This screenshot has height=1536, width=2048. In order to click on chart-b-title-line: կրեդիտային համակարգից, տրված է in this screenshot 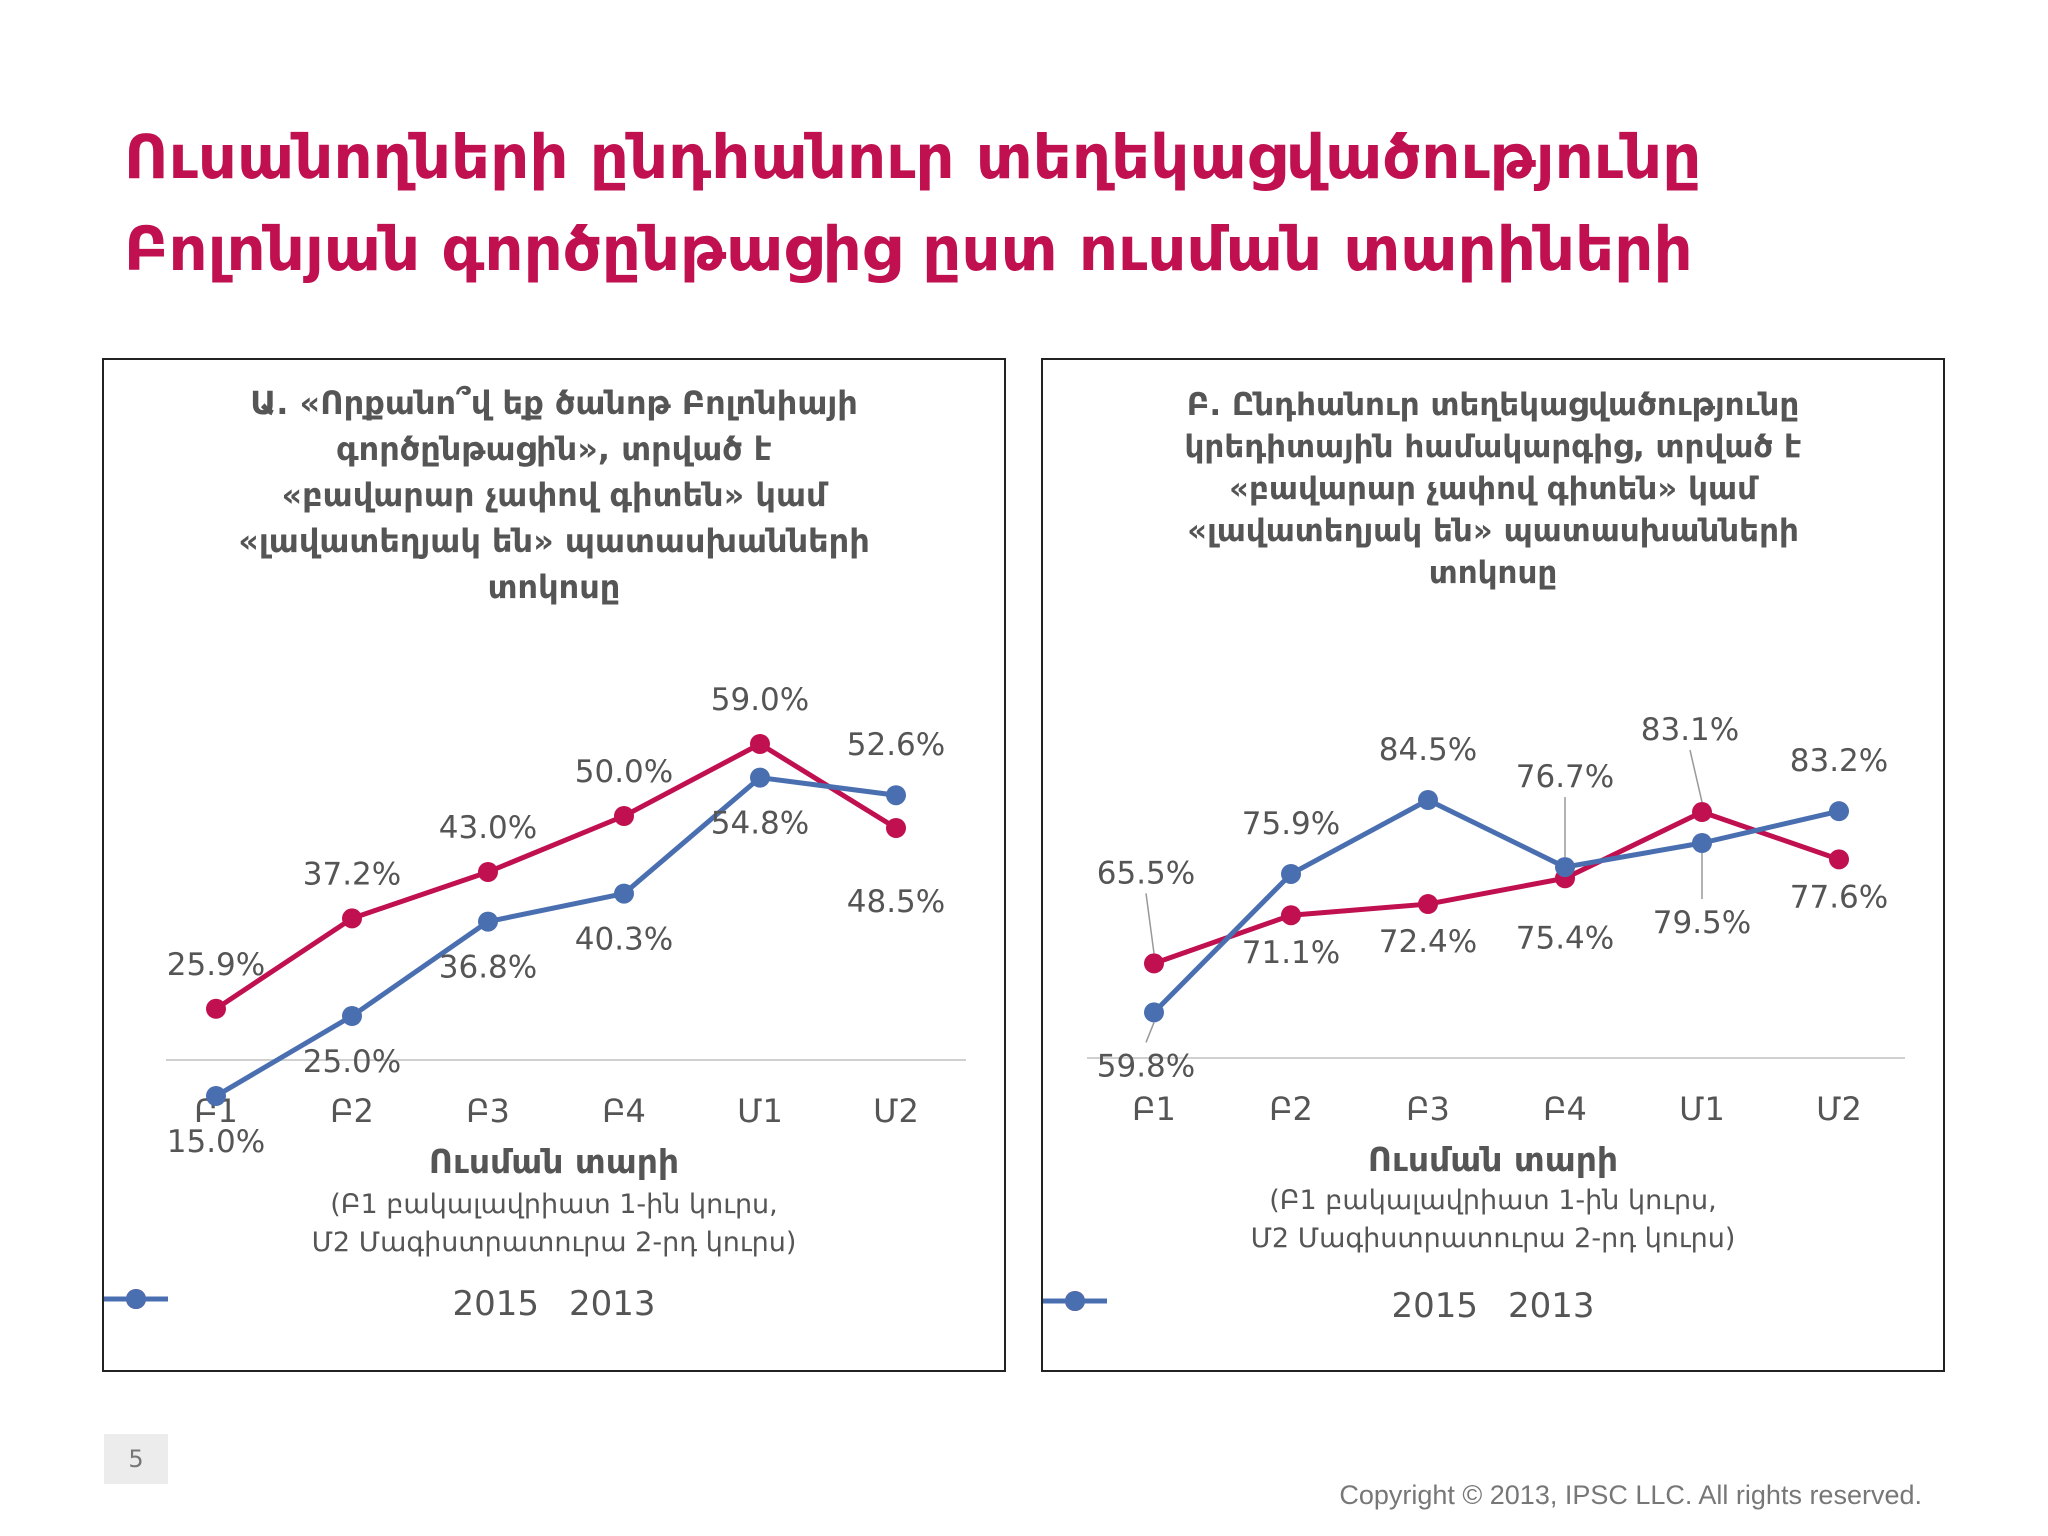, I will do `click(1493, 447)`.